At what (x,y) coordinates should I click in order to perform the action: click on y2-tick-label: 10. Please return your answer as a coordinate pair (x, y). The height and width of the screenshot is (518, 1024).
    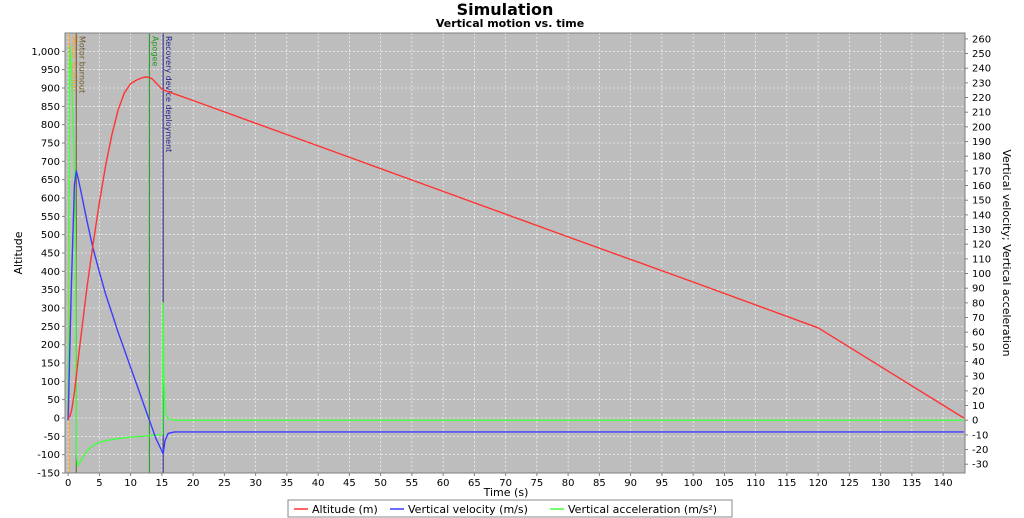
    Looking at the image, I should click on (978, 406).